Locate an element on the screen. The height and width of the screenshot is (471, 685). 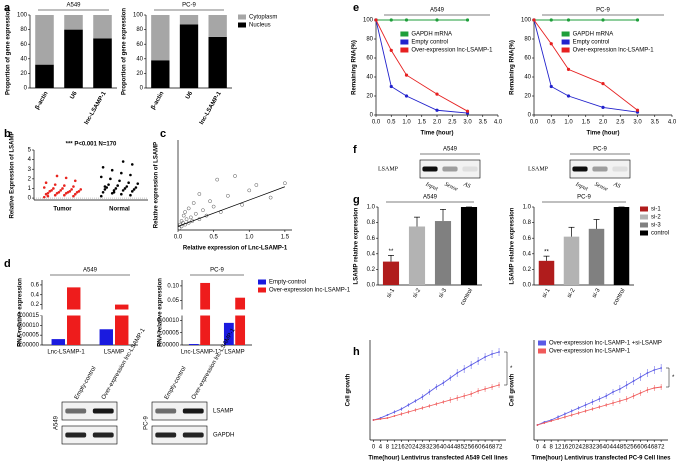
axis-break is located at coordinates (215, 312).